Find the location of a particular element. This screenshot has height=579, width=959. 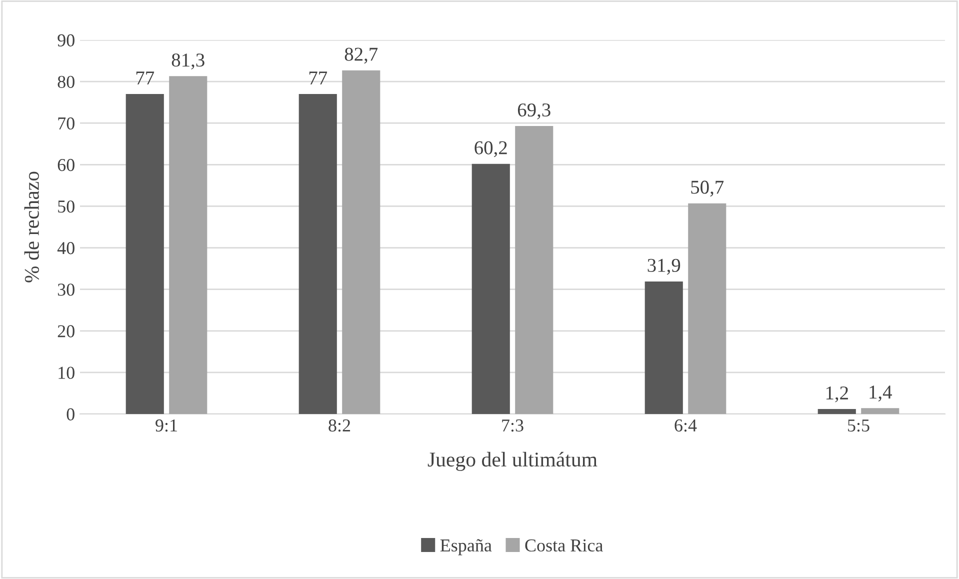

data-label: 31,9 is located at coordinates (664, 266).